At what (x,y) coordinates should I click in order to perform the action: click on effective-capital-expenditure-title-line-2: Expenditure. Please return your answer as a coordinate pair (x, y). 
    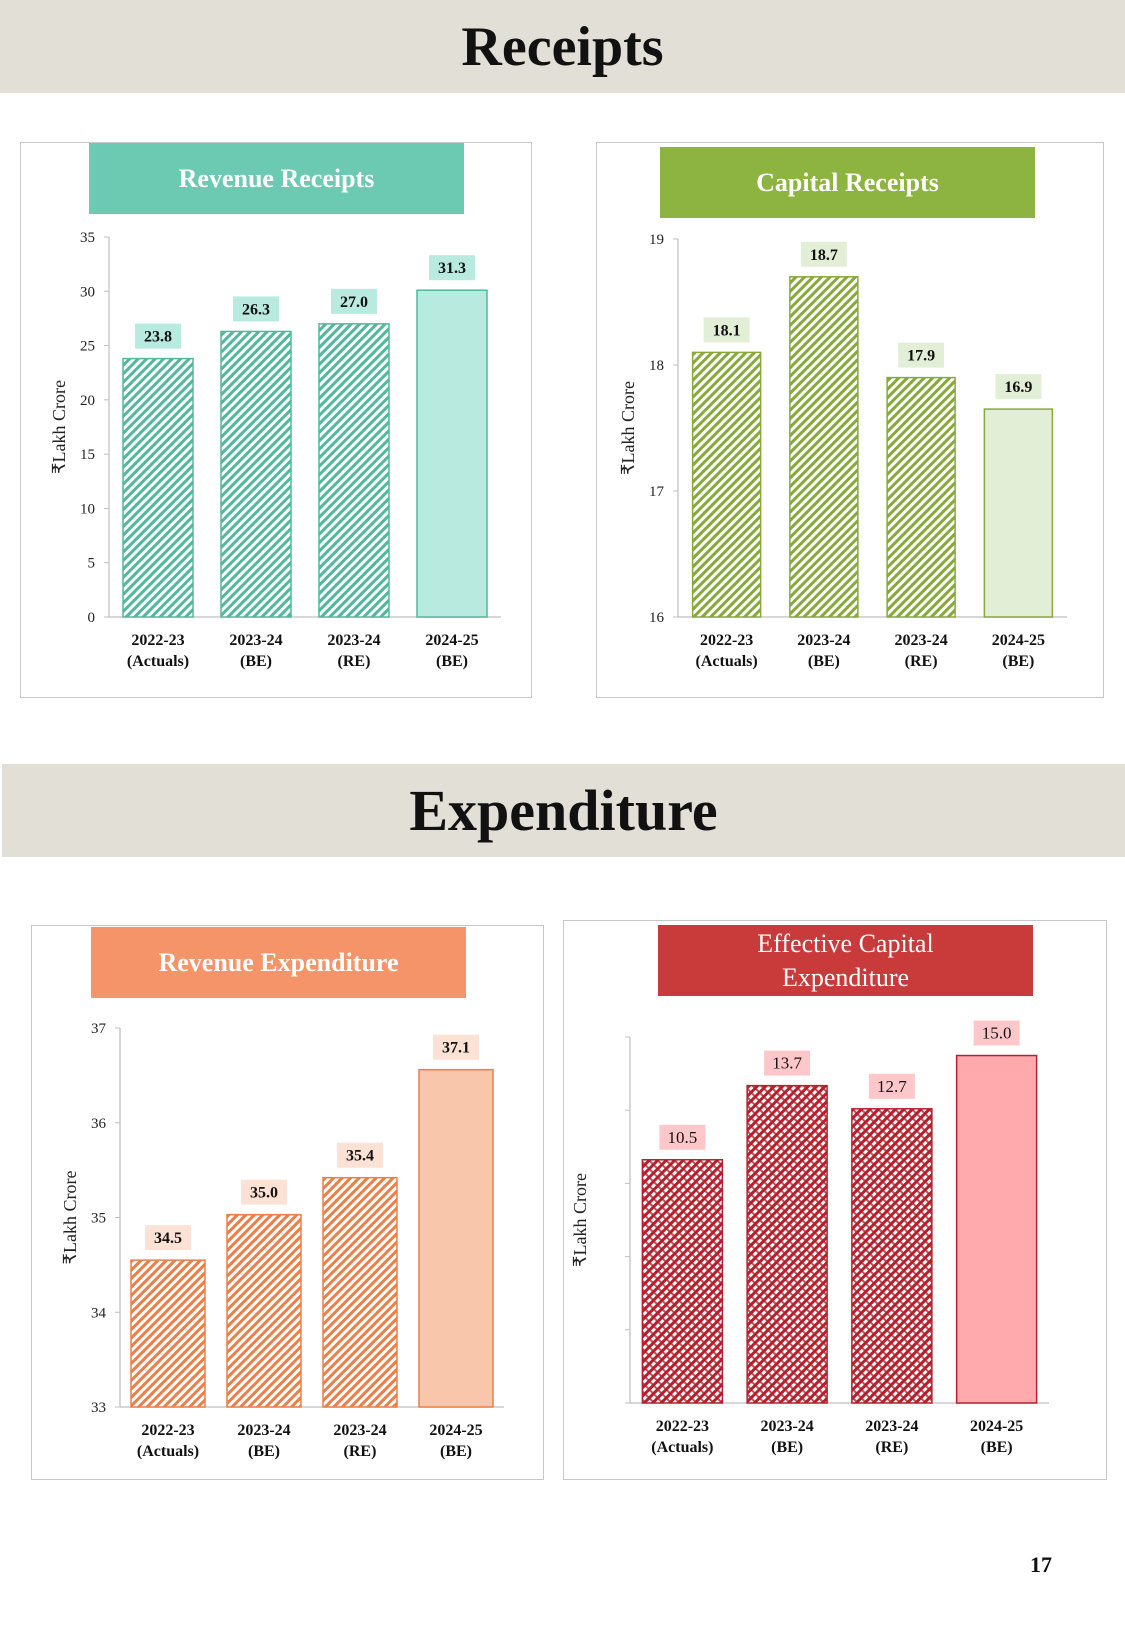
    Looking at the image, I should click on (845, 977).